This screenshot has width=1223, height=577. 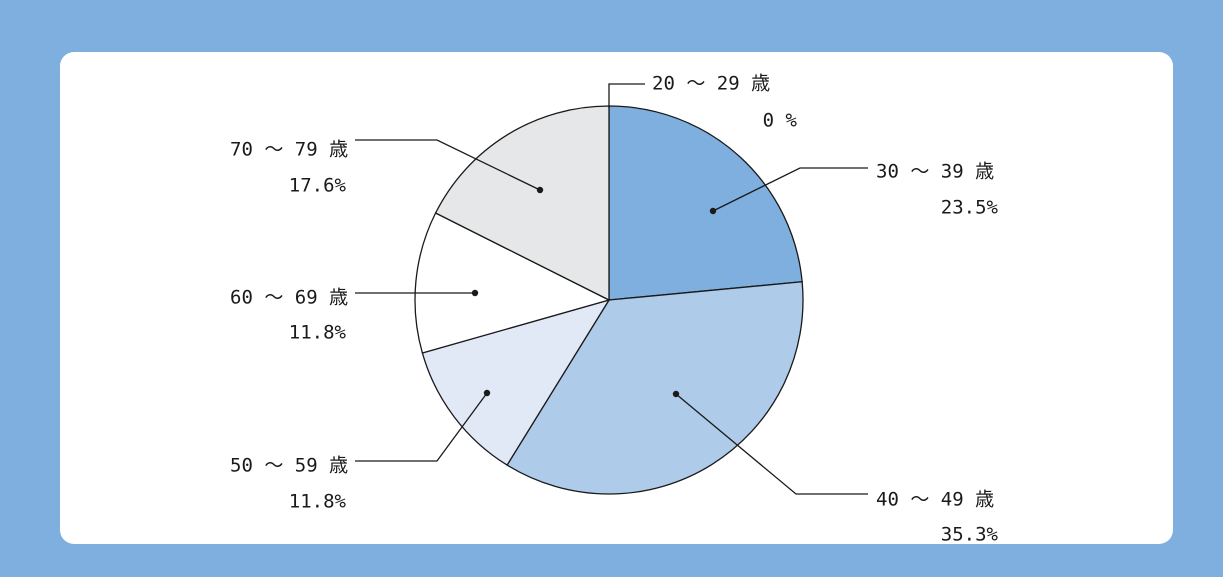 What do you see at coordinates (318, 333) in the screenshot?
I see `slice-value-4: 11.8%` at bounding box center [318, 333].